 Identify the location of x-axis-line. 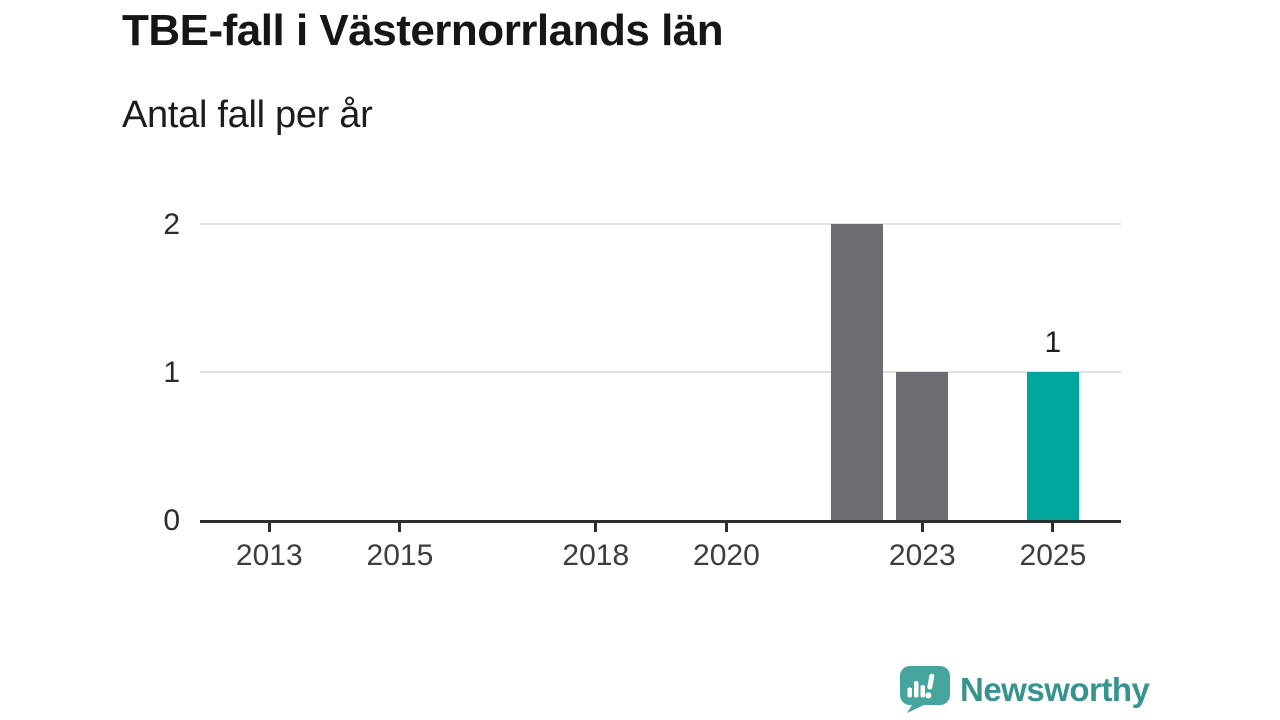
(660, 521).